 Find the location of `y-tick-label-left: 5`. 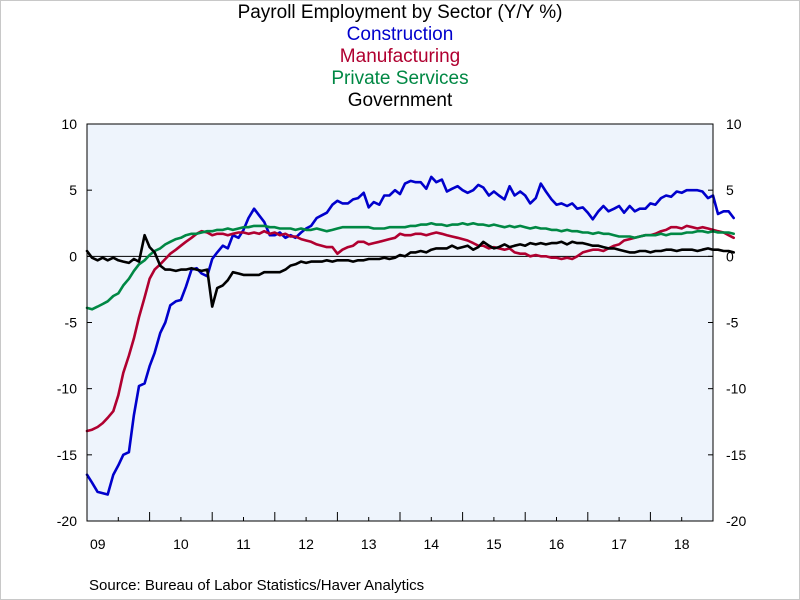

y-tick-label-left: 5 is located at coordinates (73, 190).